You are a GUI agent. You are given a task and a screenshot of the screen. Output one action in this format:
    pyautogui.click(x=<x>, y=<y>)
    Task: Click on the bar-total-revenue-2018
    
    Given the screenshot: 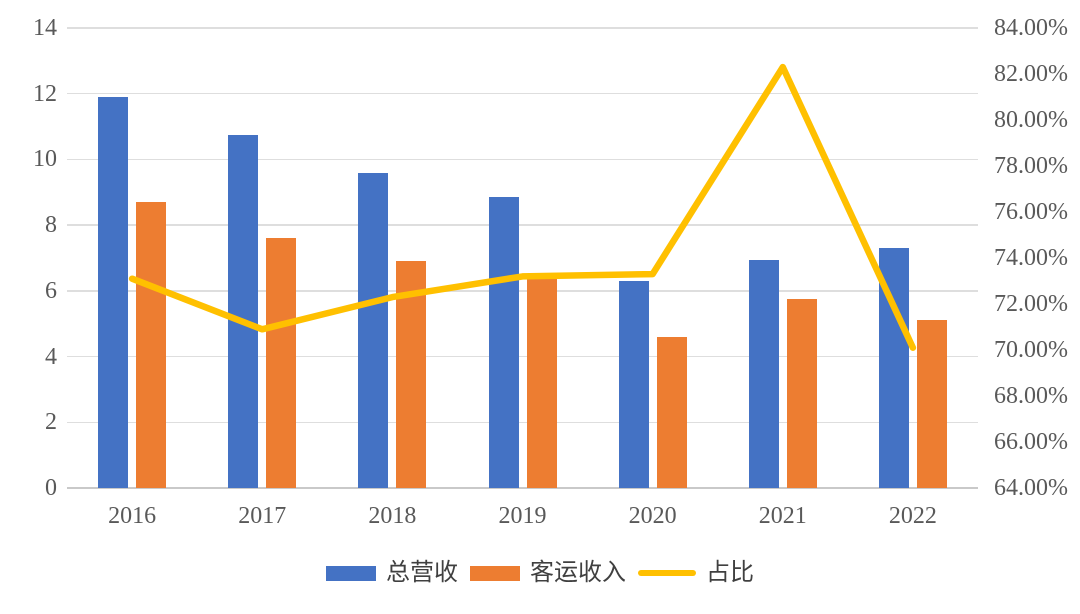 What is the action you would take?
    pyautogui.click(x=373, y=330)
    